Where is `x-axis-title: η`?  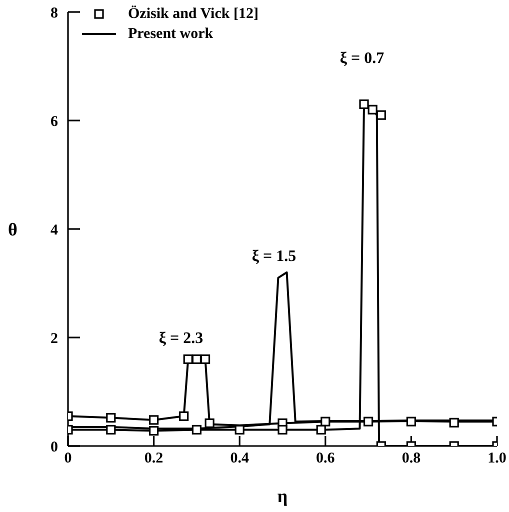
x-axis-title: η is located at coordinates (282, 496).